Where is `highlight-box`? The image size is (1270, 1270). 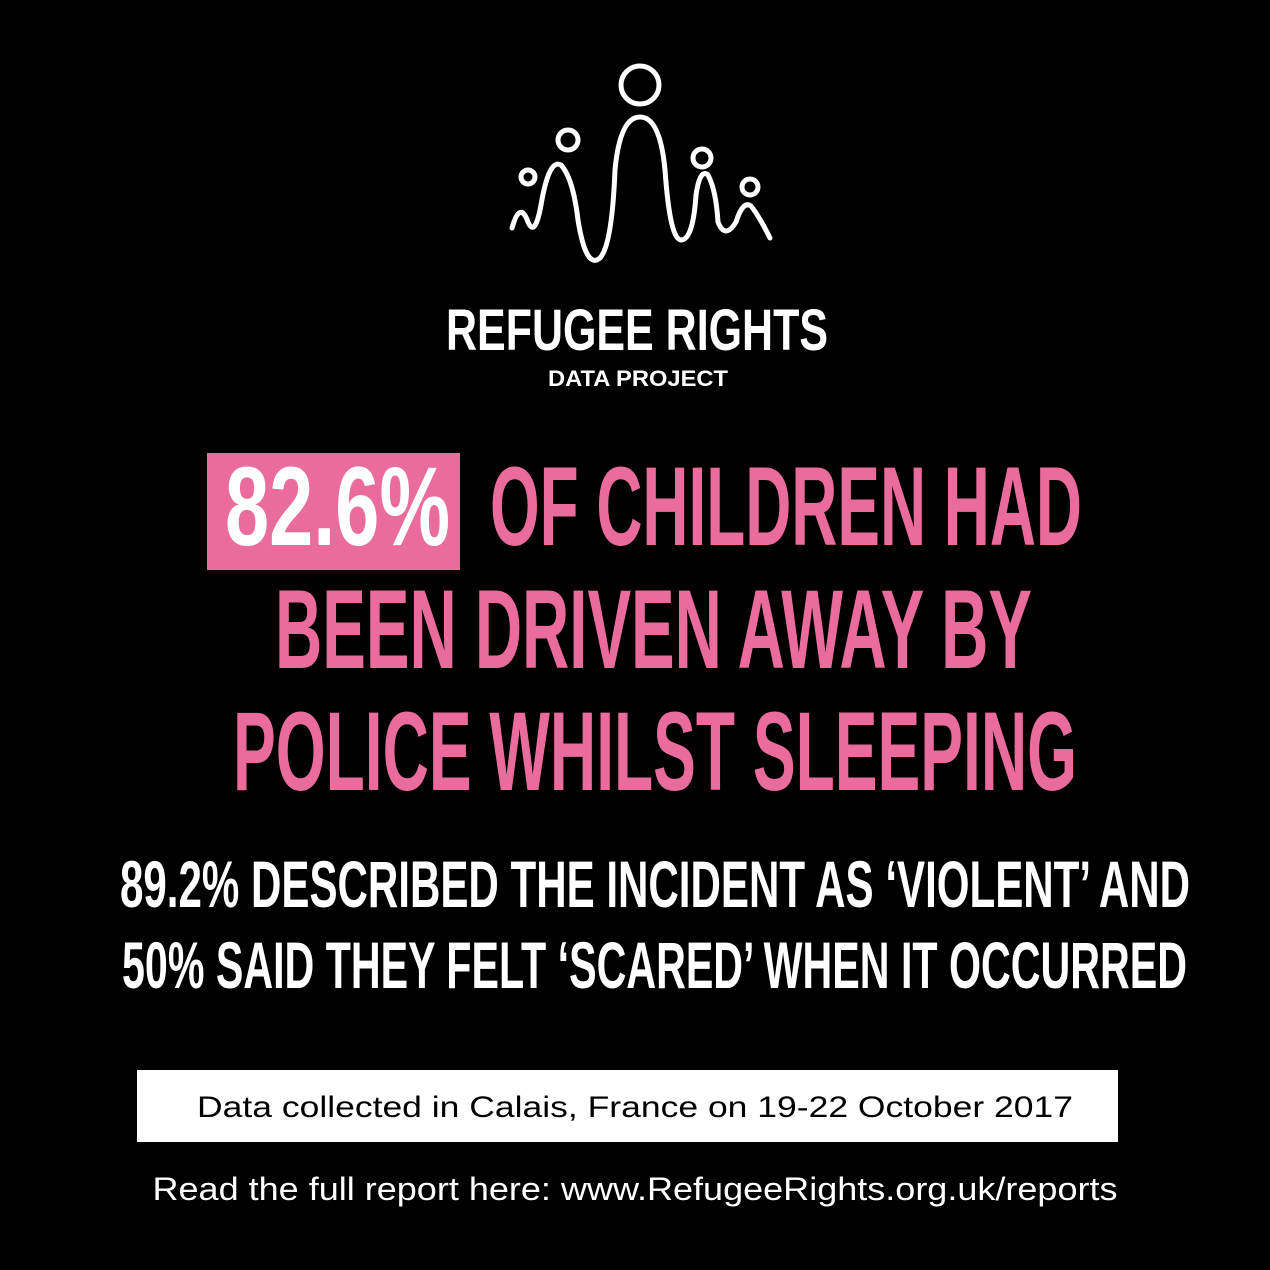
highlight-box is located at coordinates (333, 511).